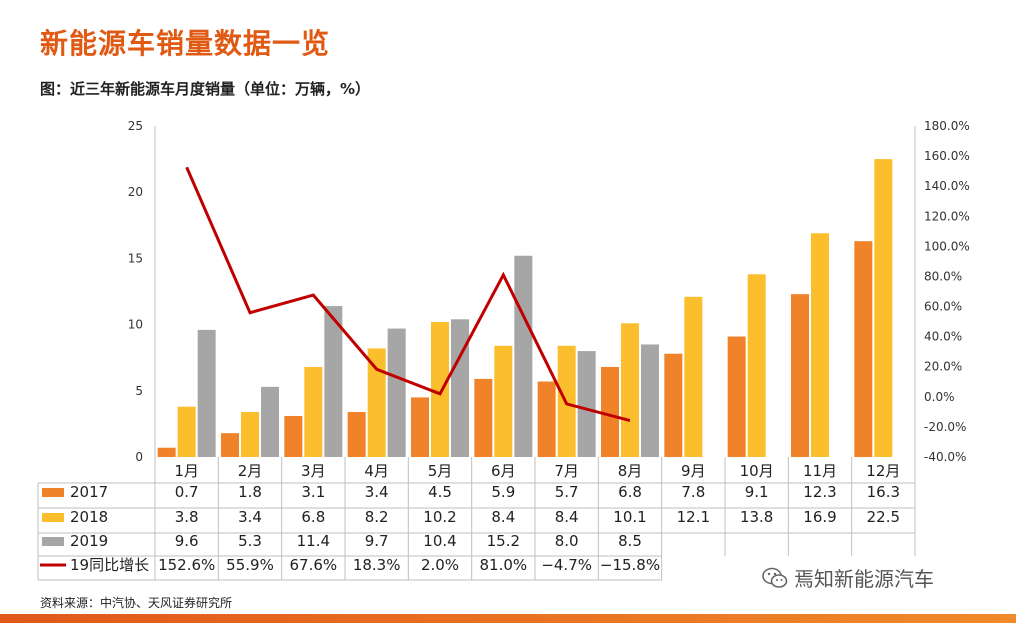  I want to click on data-label: 2.0%, so click(440, 565).